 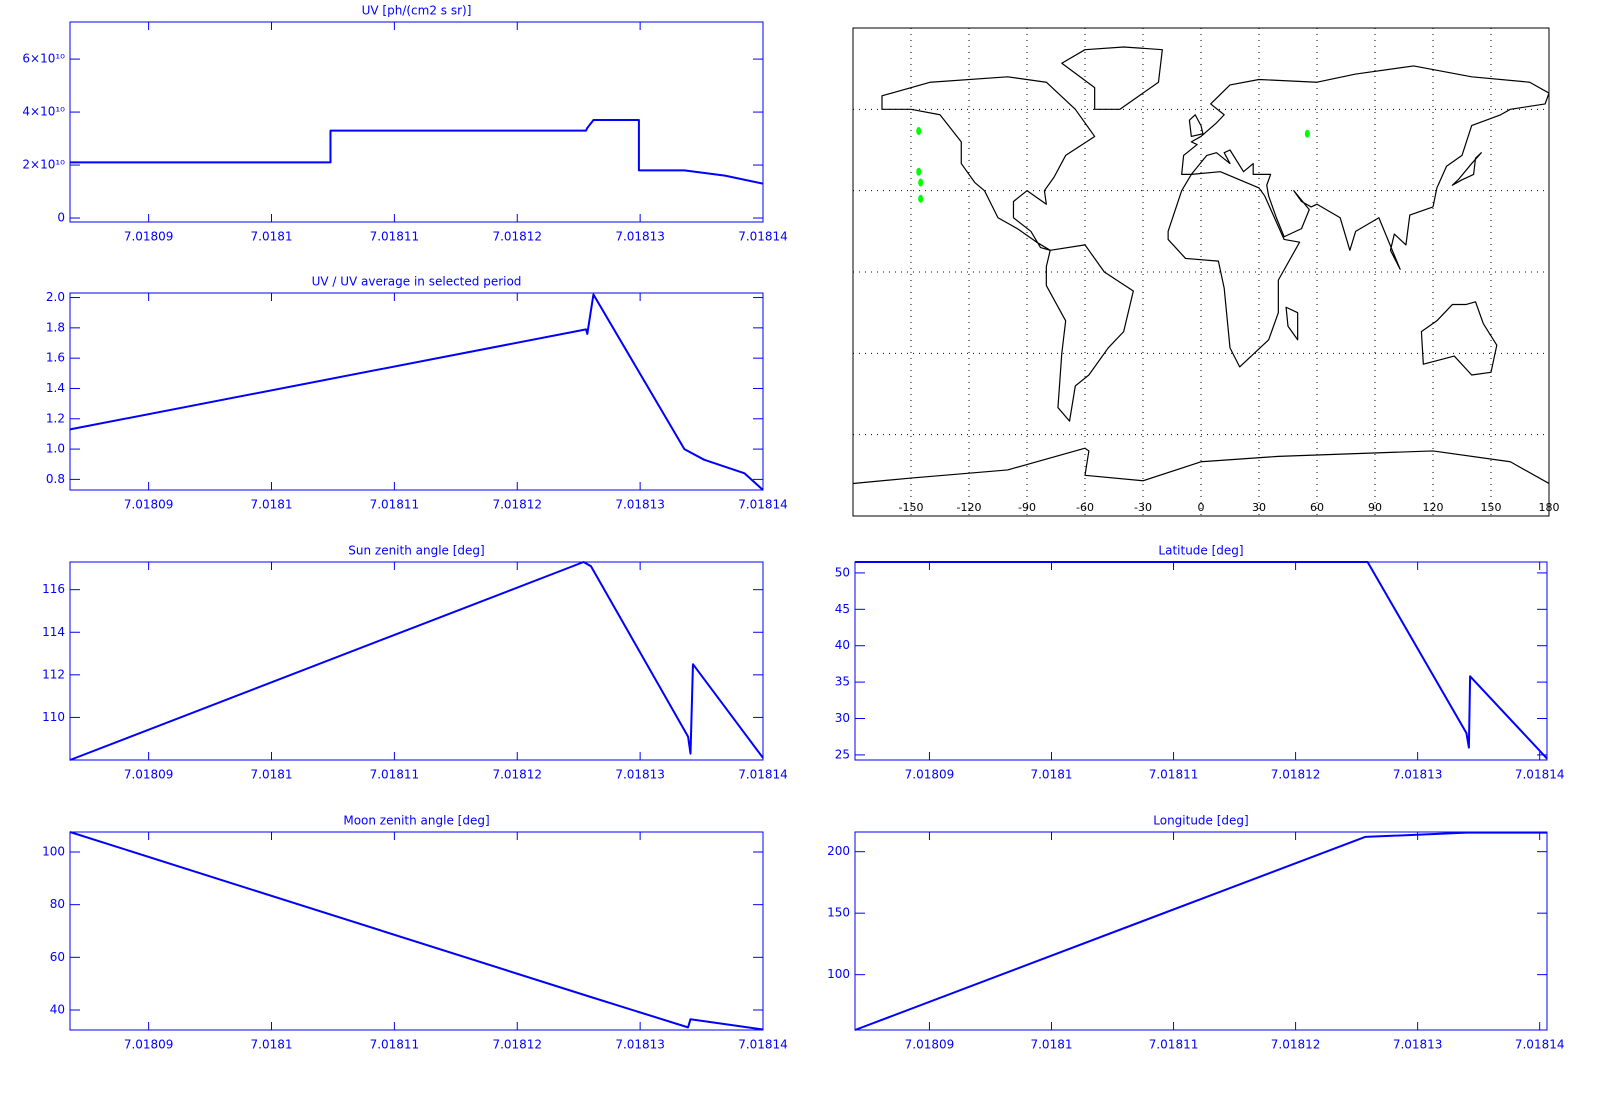 What do you see at coordinates (1200, 821) in the screenshot?
I see `chart-title: Longitude [deg]` at bounding box center [1200, 821].